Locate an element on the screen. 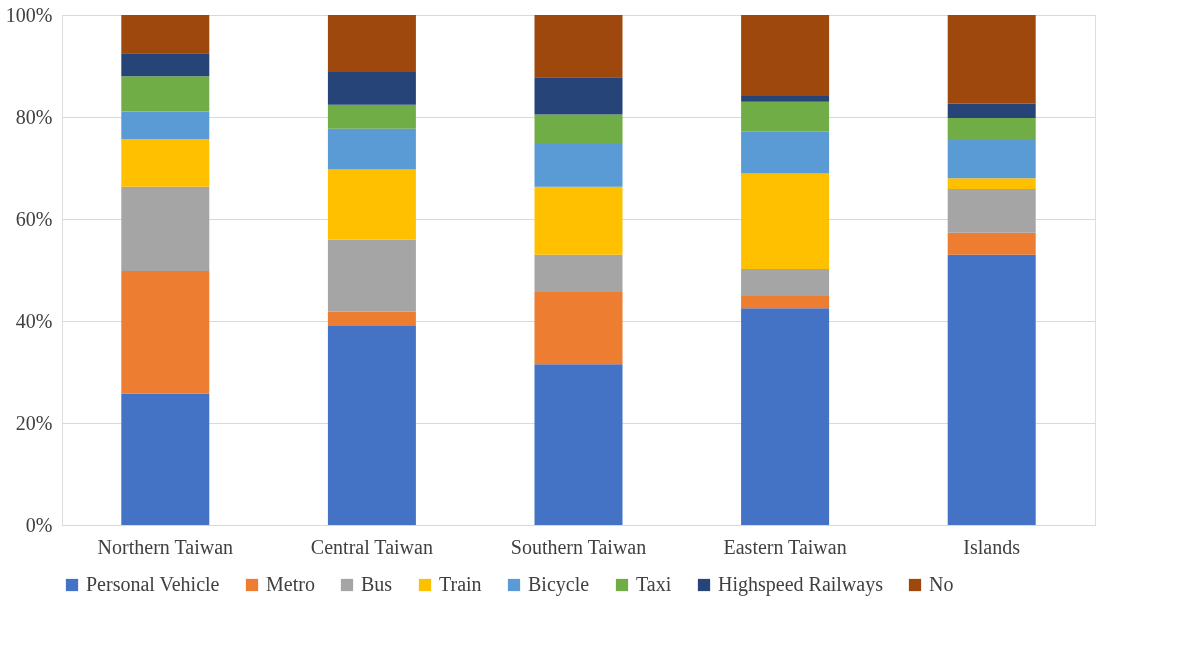  y-tick-label: 20% is located at coordinates (34, 422).